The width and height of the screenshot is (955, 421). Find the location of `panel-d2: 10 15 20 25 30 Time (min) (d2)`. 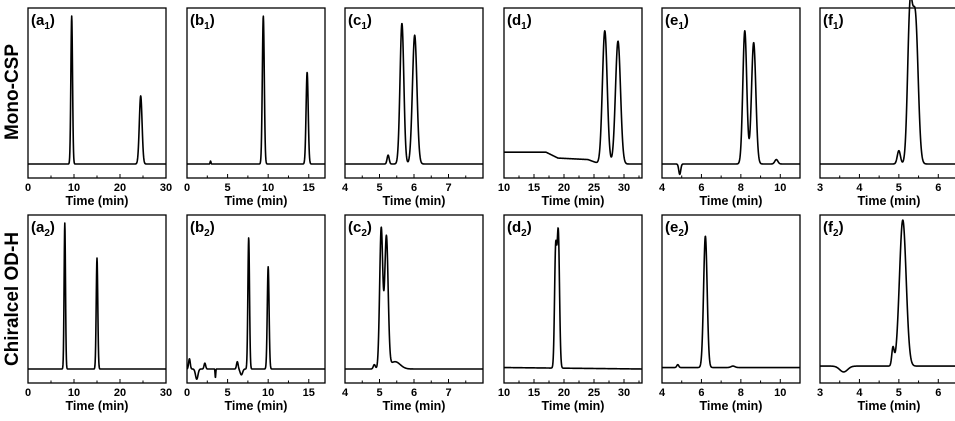

panel-d2: 10 15 20 25 30 Time (min) (d2) is located at coordinates (570, 313).